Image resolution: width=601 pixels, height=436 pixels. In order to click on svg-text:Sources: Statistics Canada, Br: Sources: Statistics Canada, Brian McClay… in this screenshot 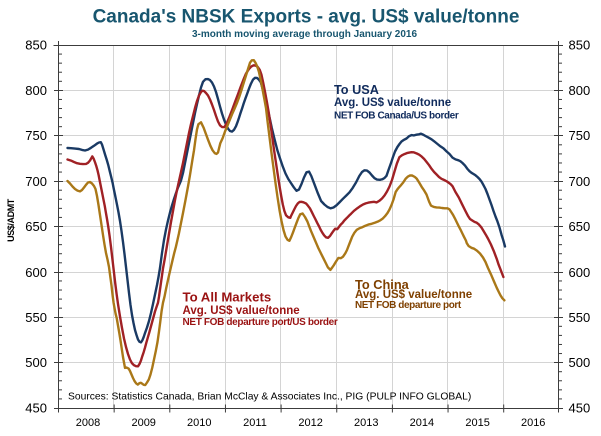, I will do `click(269, 397)`.